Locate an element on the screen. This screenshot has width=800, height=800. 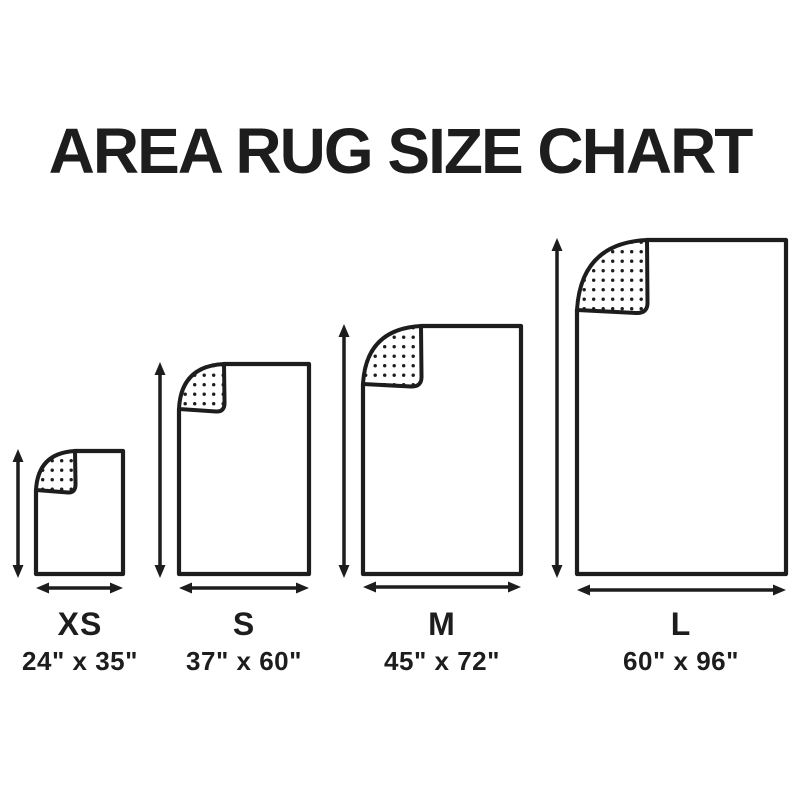
size-label-m: M is located at coordinates (442, 624).